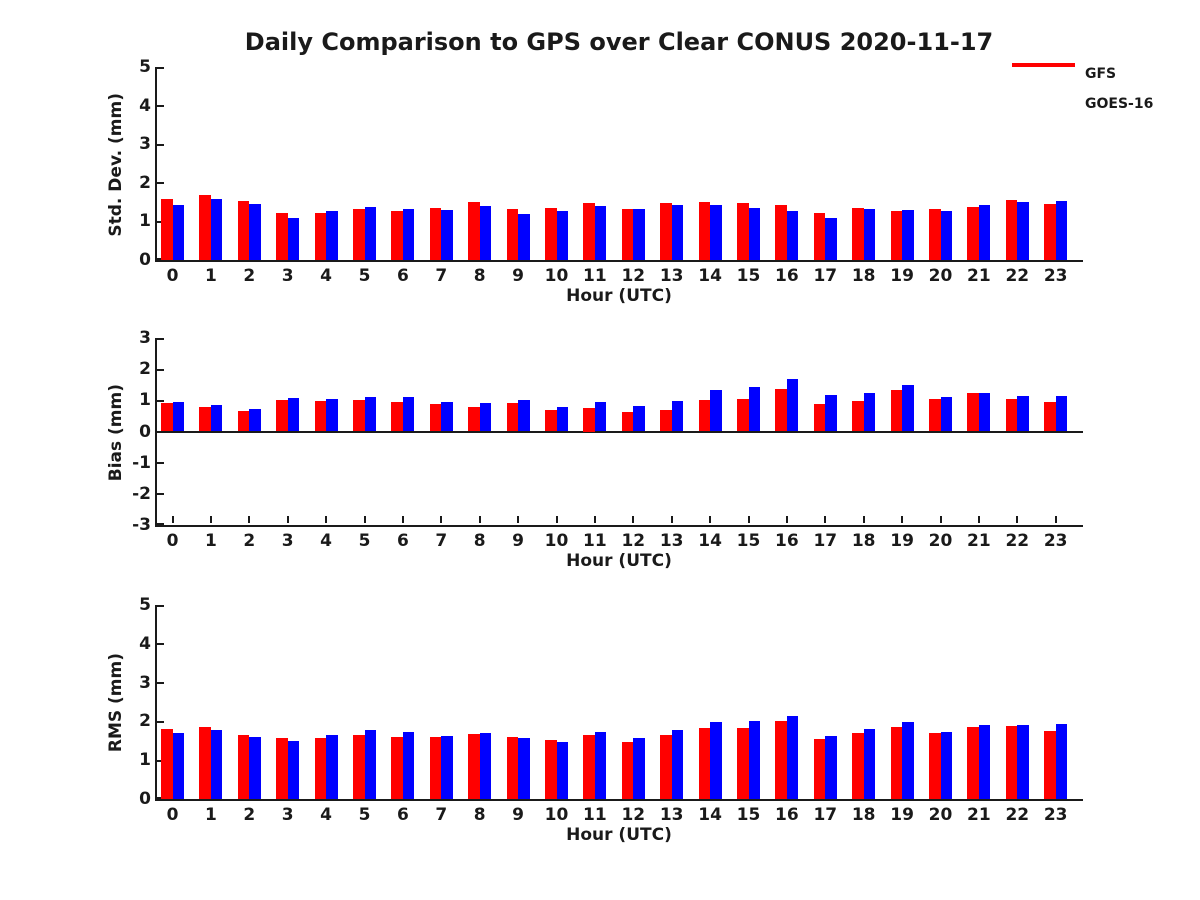 This screenshot has width=1200, height=900. What do you see at coordinates (710, 815) in the screenshot?
I see `x-tick-label: 14` at bounding box center [710, 815].